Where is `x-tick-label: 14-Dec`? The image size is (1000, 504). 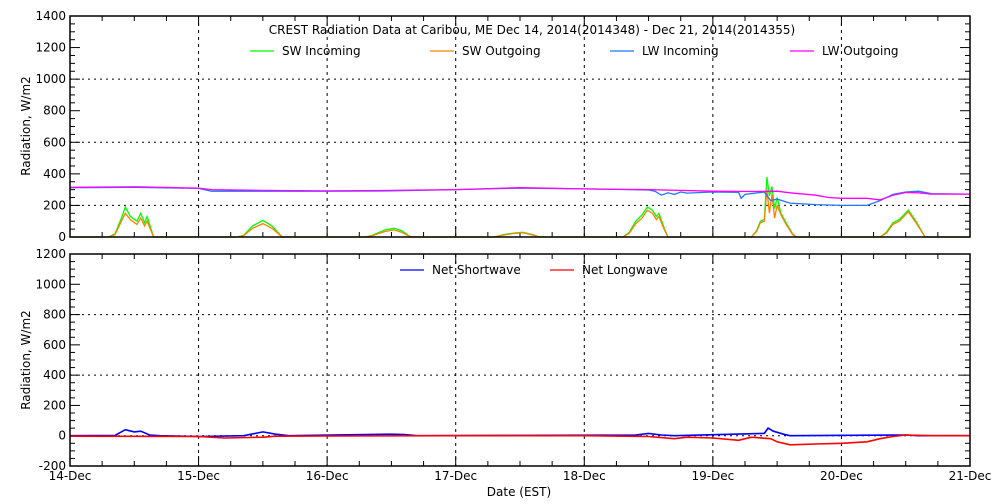 x-tick-label: 14-Dec is located at coordinates (70, 476).